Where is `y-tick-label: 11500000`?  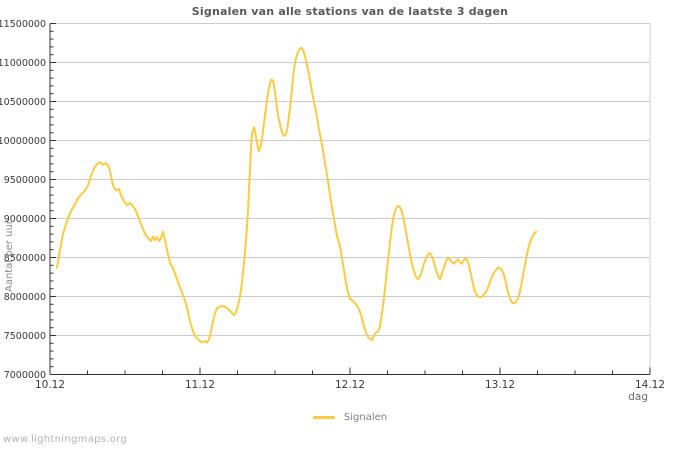
y-tick-label: 11500000 is located at coordinates (23, 24).